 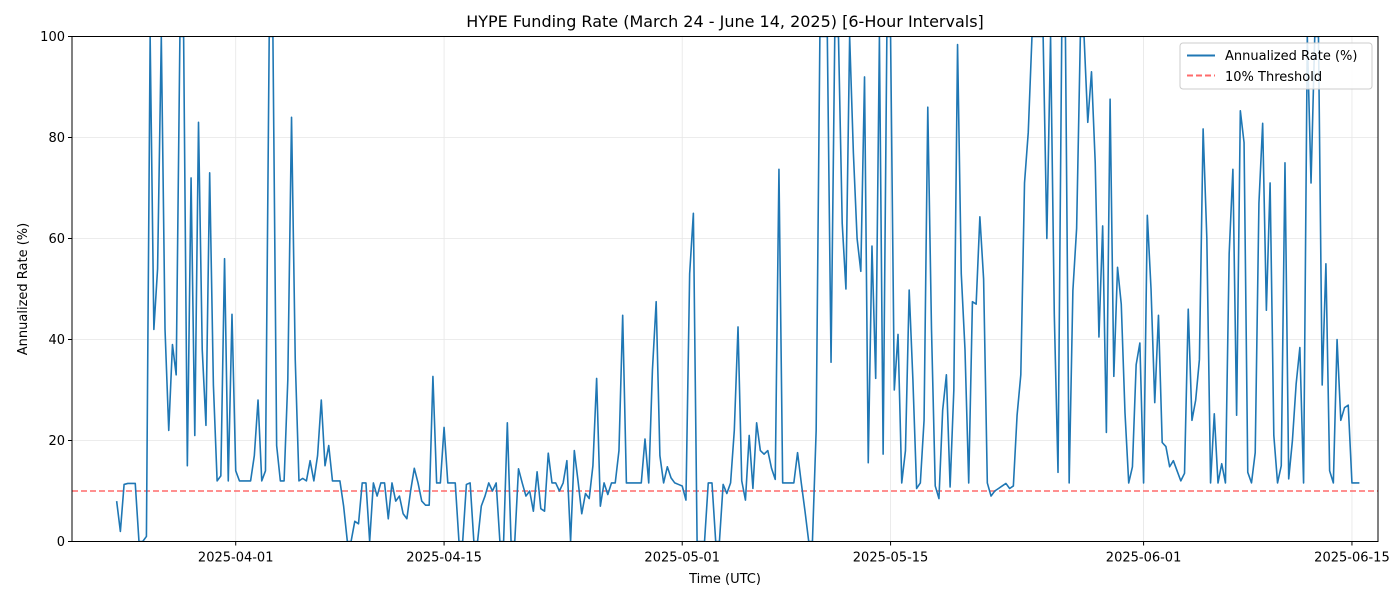 I want to click on x-tick-label: 2025-05-15, so click(x=891, y=558).